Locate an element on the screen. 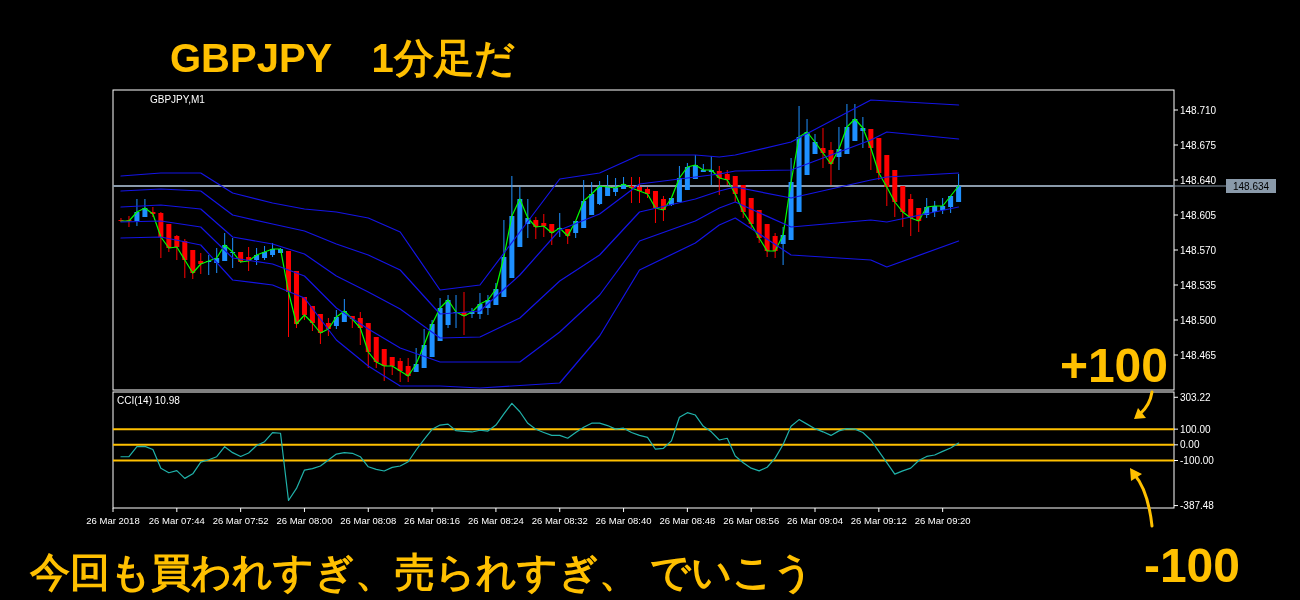 This screenshot has width=1300, height=600. y-tick-label: 148.500 is located at coordinates (1198, 320).